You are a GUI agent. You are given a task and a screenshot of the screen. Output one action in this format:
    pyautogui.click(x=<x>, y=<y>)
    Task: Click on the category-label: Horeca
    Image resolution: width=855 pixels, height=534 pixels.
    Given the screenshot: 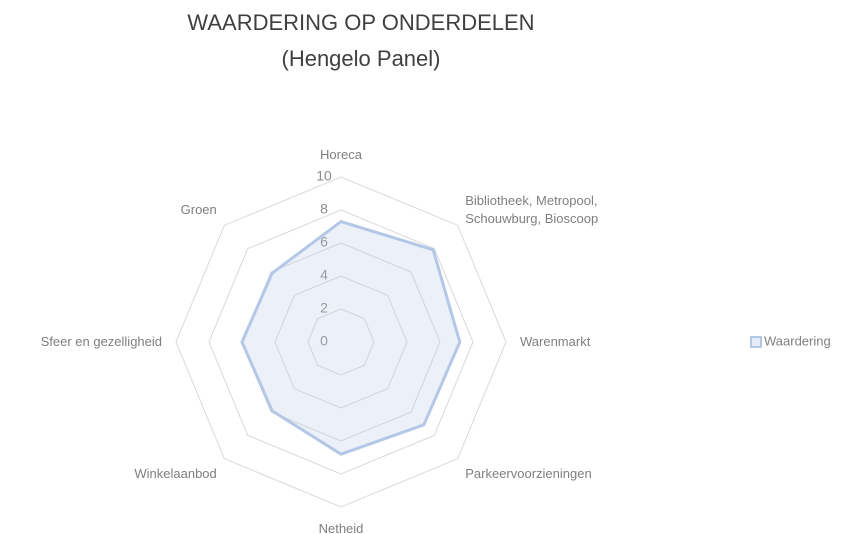 What is the action you would take?
    pyautogui.click(x=341, y=154)
    